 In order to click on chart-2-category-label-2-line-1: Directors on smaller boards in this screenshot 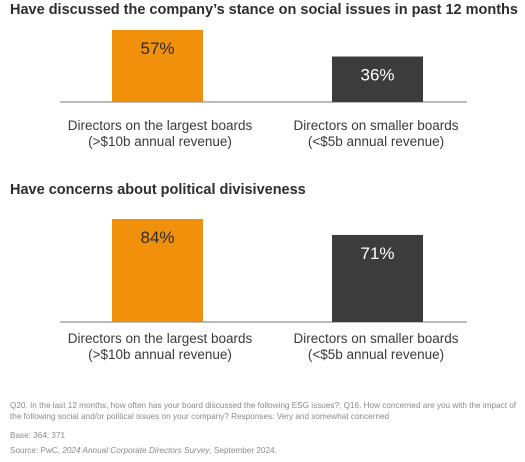, I will do `click(375, 338)`.